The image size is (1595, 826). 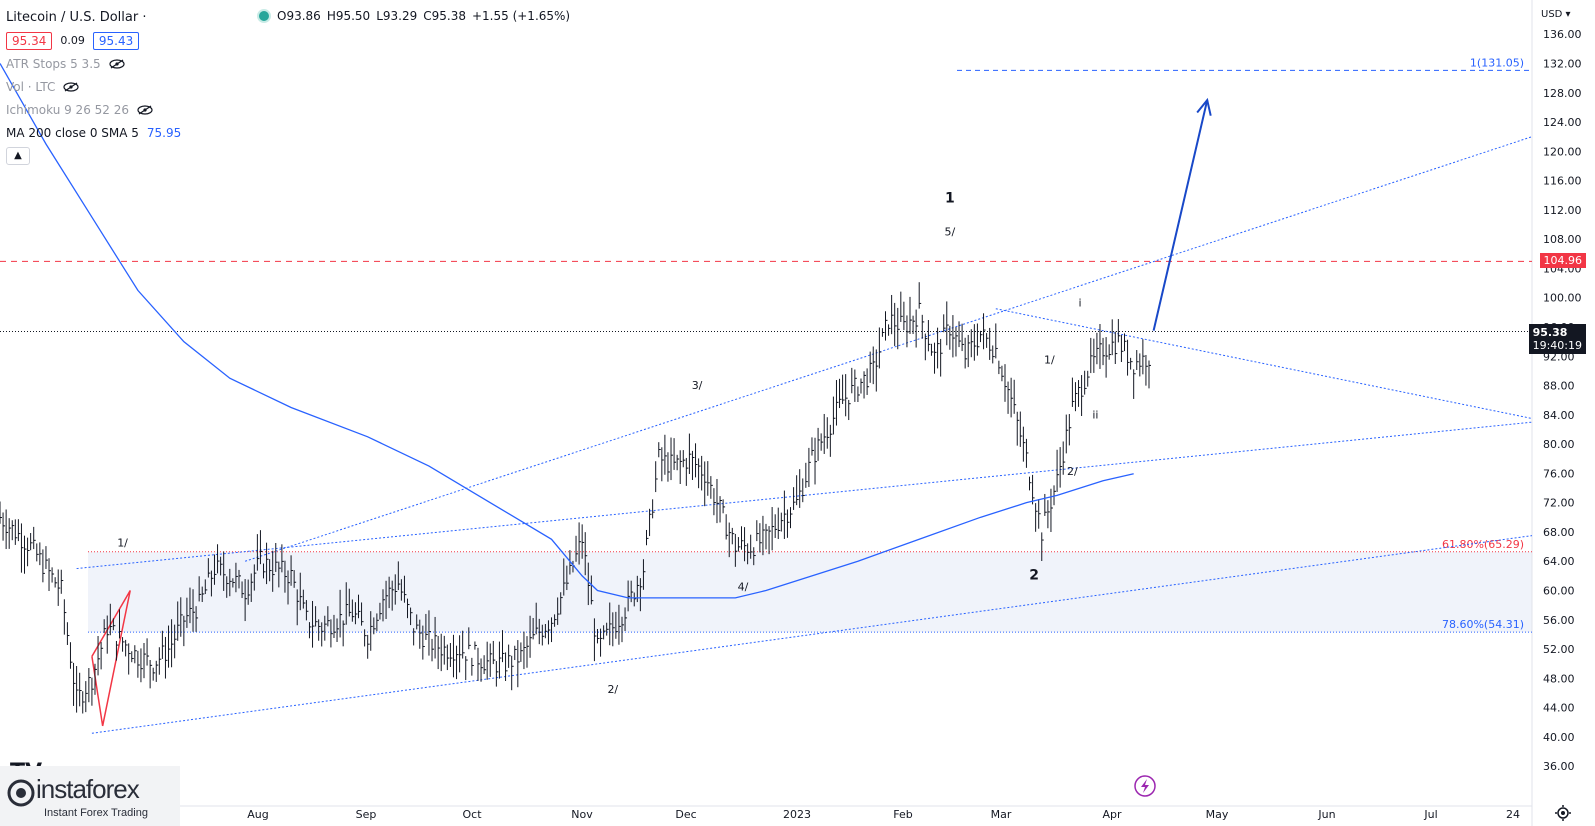 I want to click on volume-indicator-label: Vol · LTC, so click(x=31, y=86).